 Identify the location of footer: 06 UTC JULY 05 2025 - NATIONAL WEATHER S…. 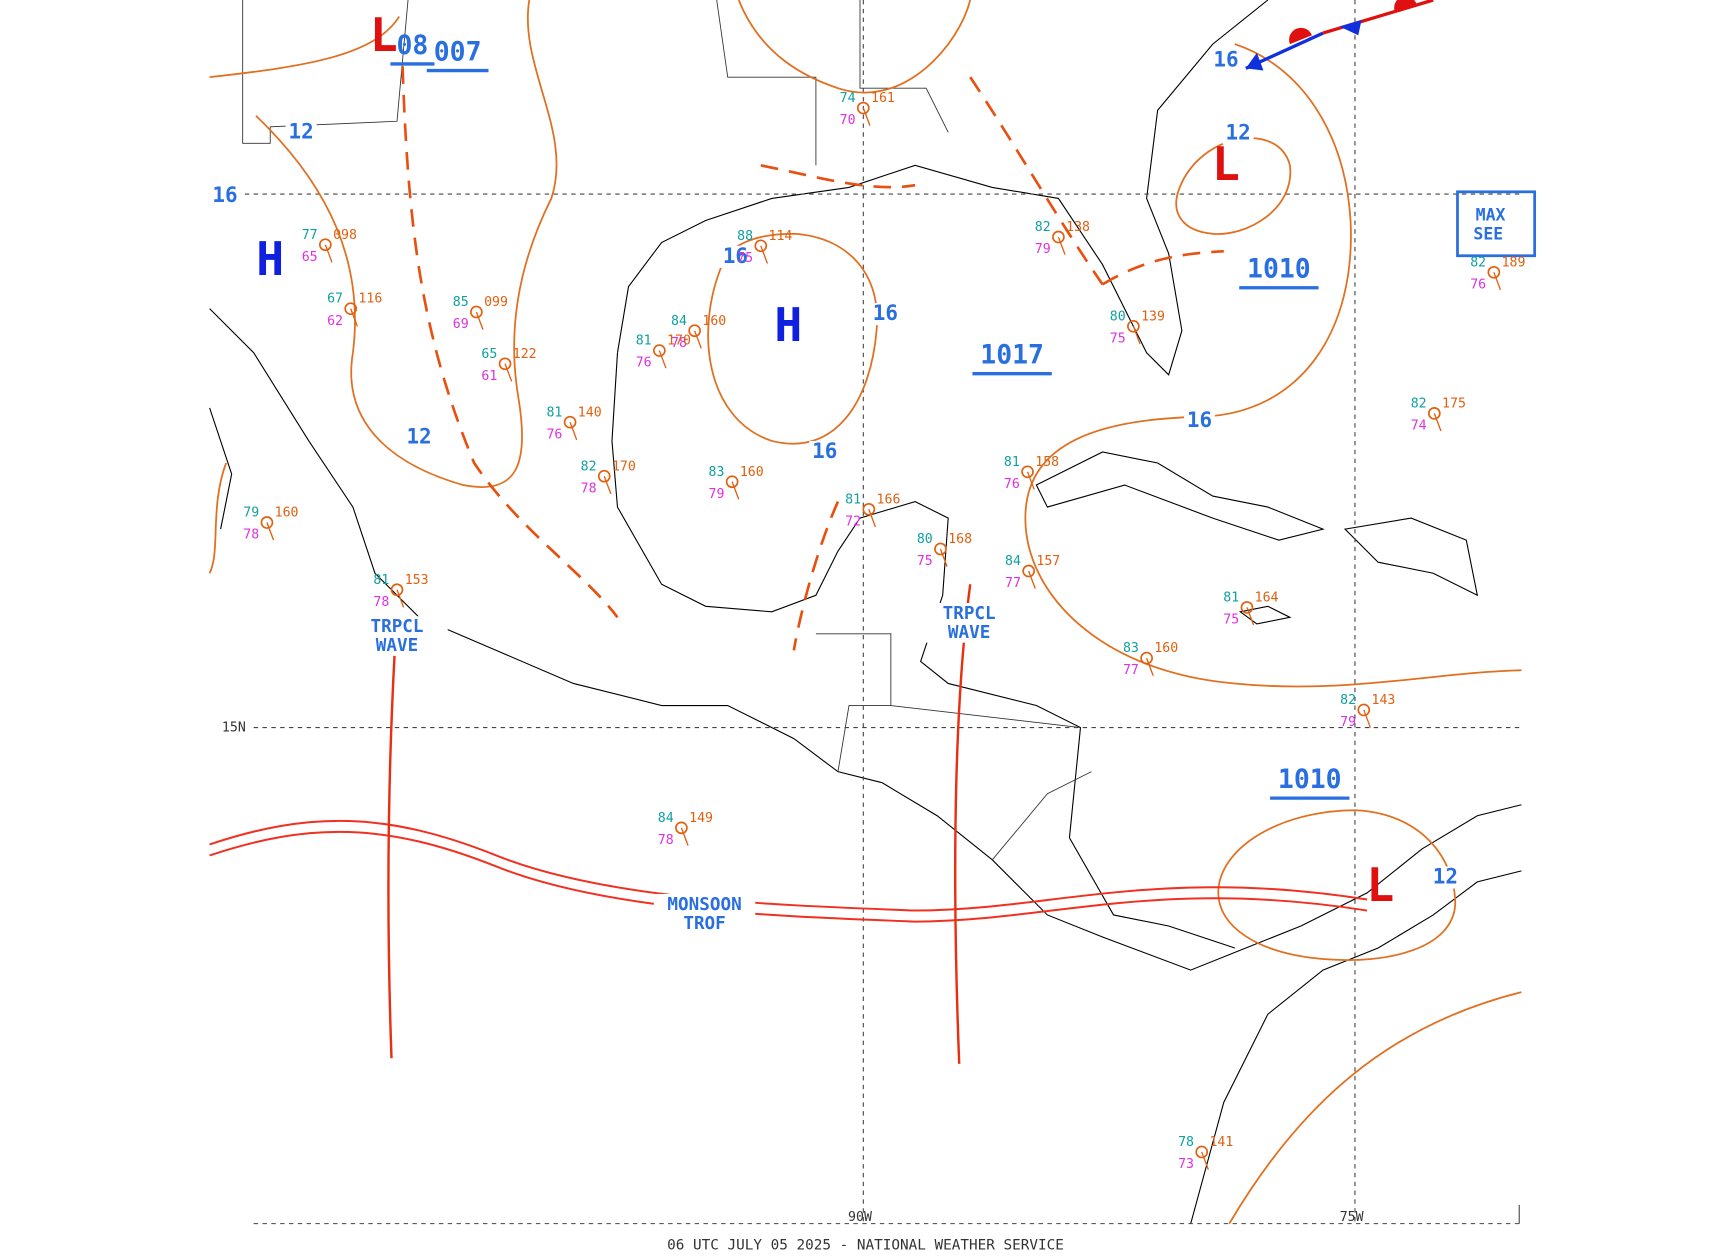
(865, 1246).